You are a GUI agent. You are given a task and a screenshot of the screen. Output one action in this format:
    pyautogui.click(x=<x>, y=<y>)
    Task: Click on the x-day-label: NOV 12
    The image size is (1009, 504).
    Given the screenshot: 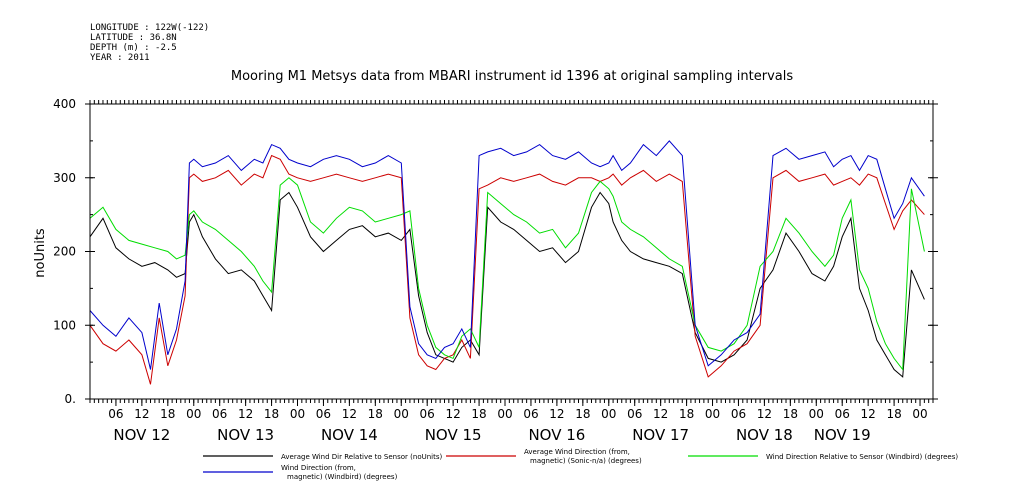 What is the action you would take?
    pyautogui.click(x=141, y=435)
    